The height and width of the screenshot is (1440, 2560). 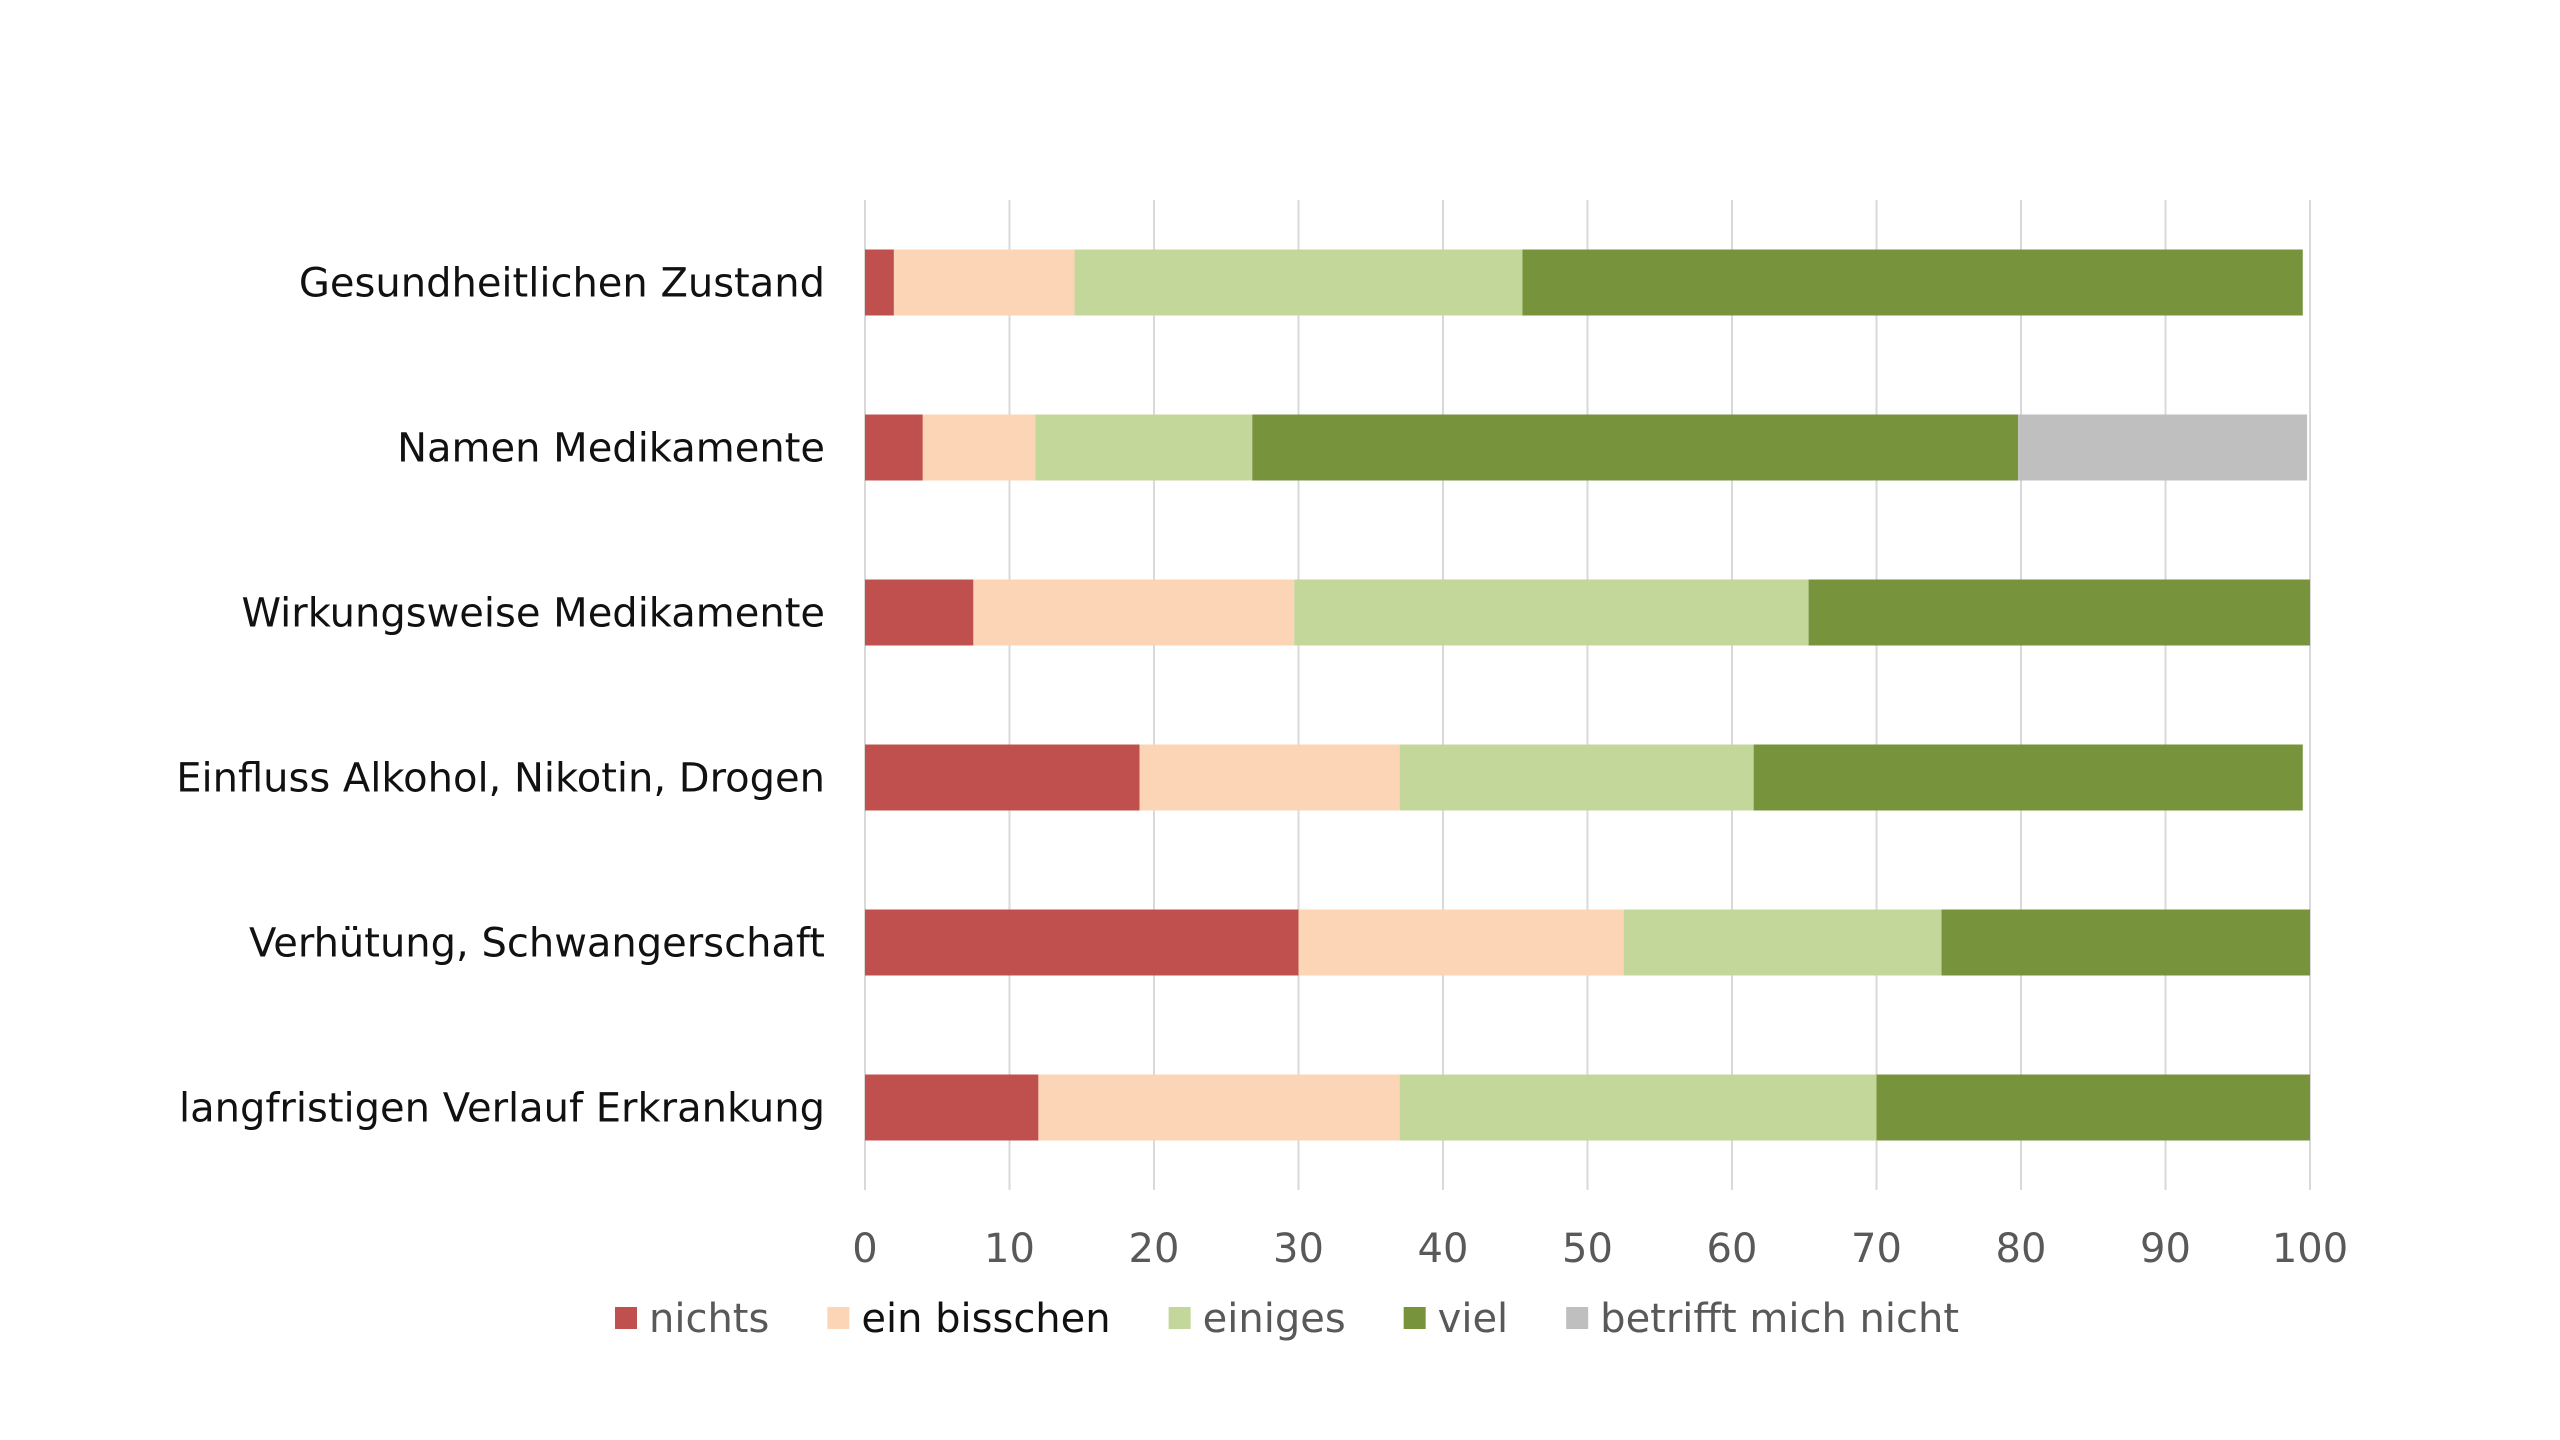 I want to click on x-tick-label: 40, so click(x=1443, y=1249).